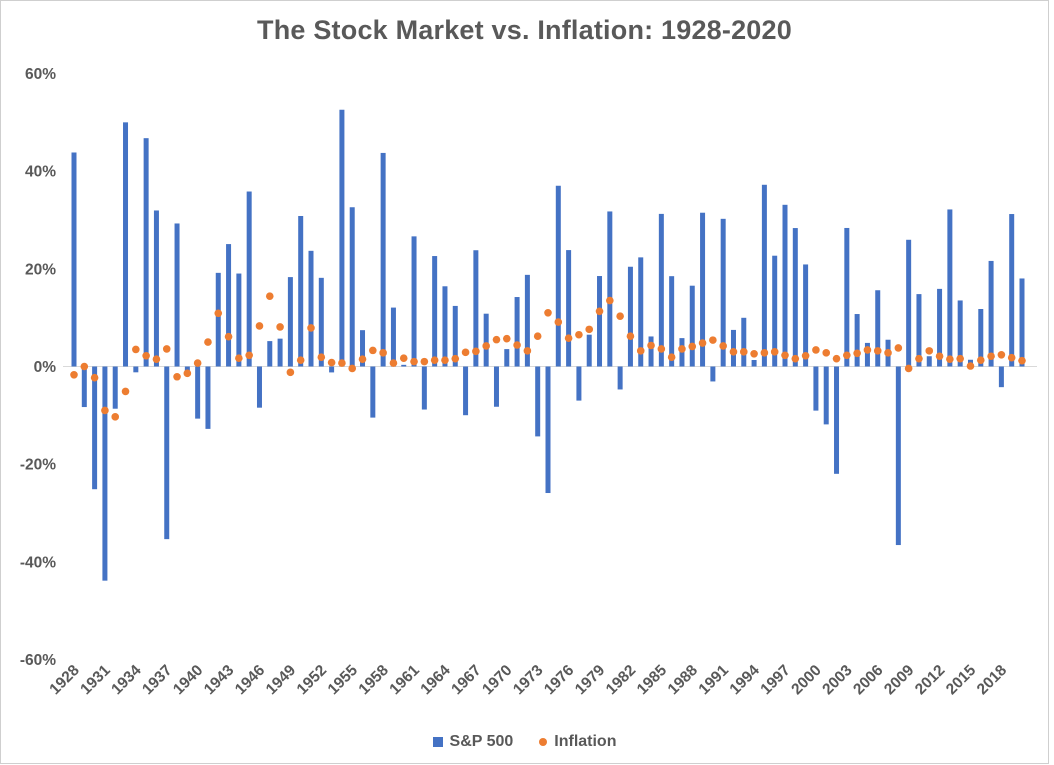 This screenshot has height=765, width=1054. Describe the element at coordinates (74, 259) in the screenshot. I see `bar-1928` at that location.